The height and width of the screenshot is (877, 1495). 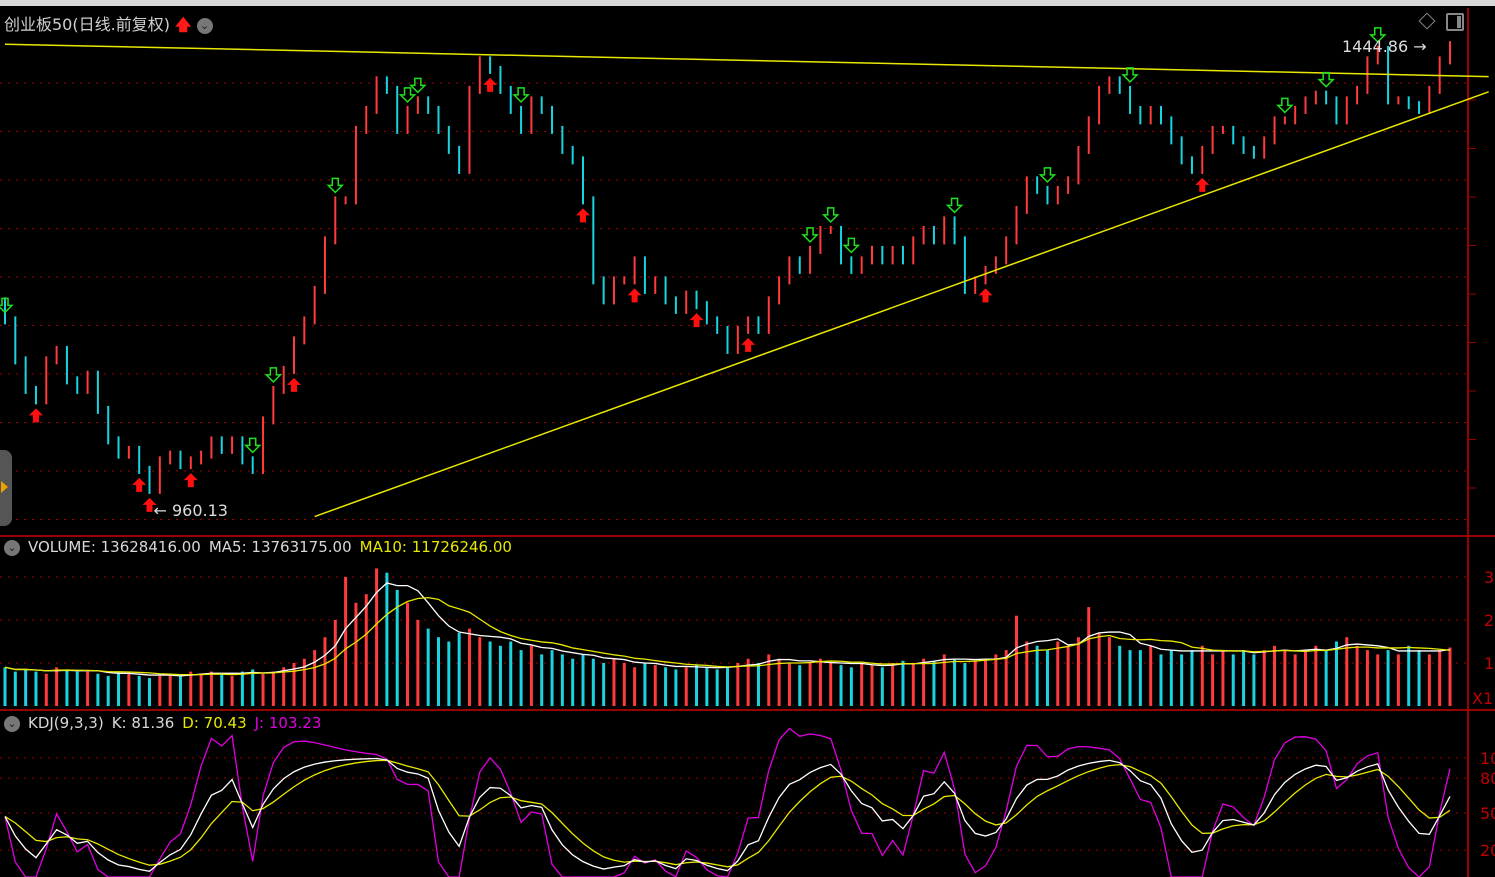 I want to click on volume-ma5: MA5: 13763175.00, so click(x=280, y=547).